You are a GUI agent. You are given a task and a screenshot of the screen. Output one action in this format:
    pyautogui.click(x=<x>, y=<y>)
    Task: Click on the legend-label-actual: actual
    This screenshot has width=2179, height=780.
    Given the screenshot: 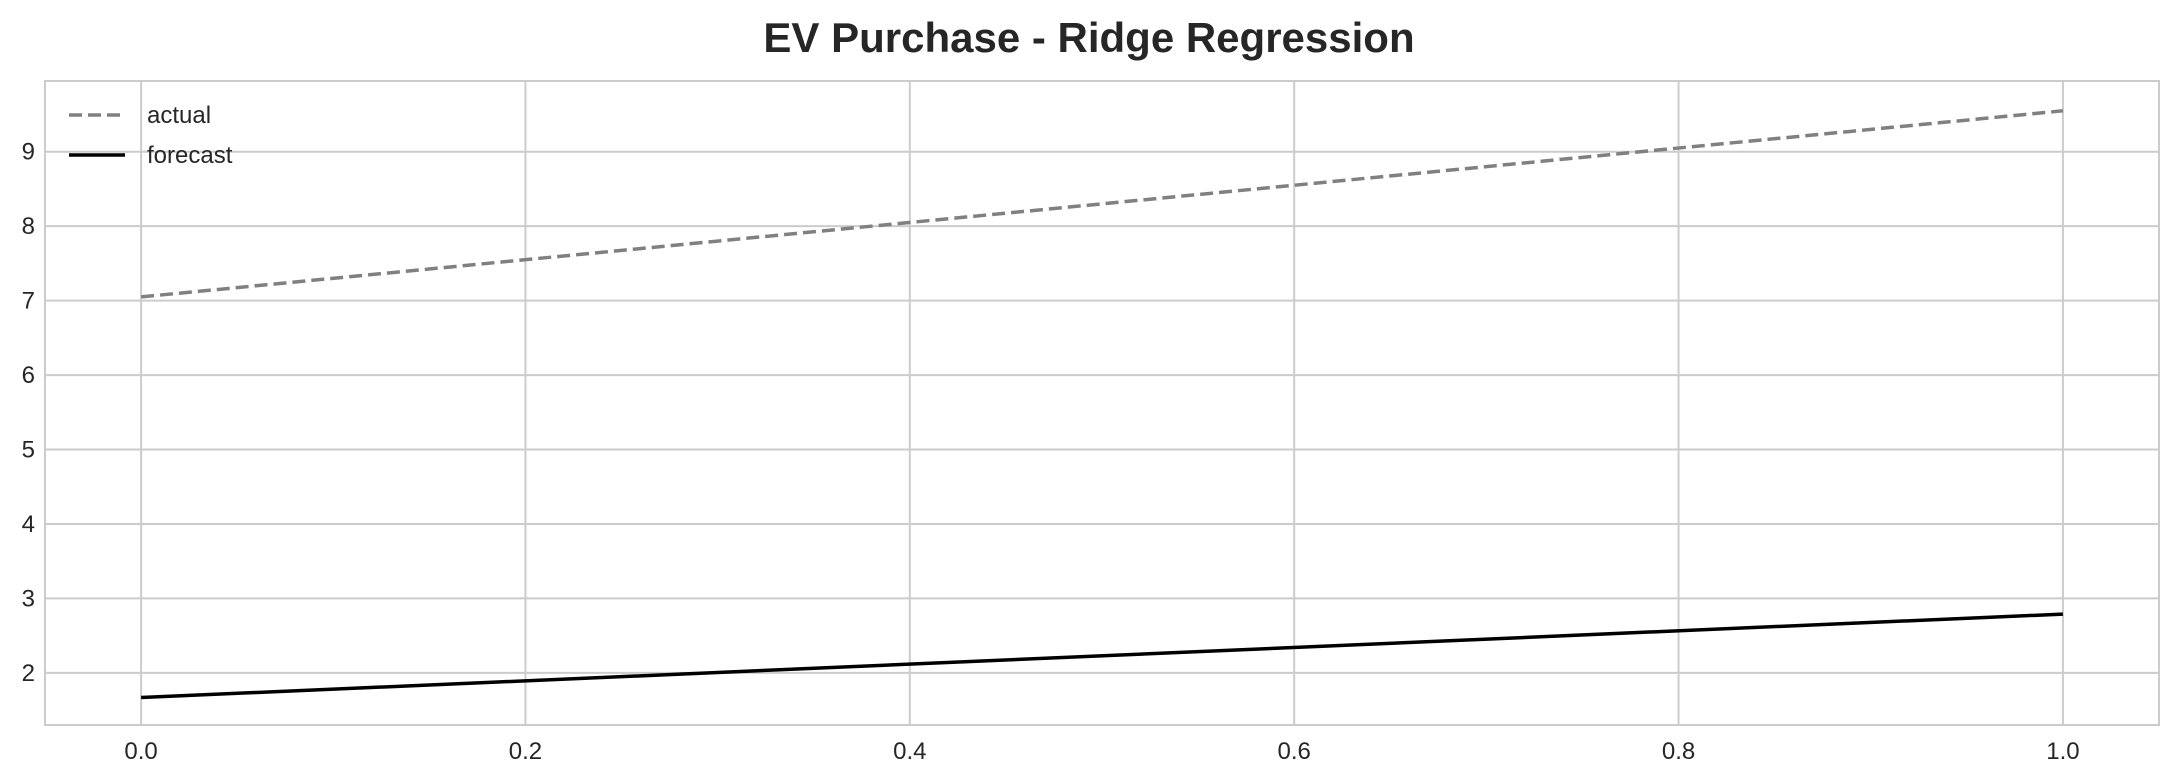 What is the action you would take?
    pyautogui.click(x=179, y=115)
    